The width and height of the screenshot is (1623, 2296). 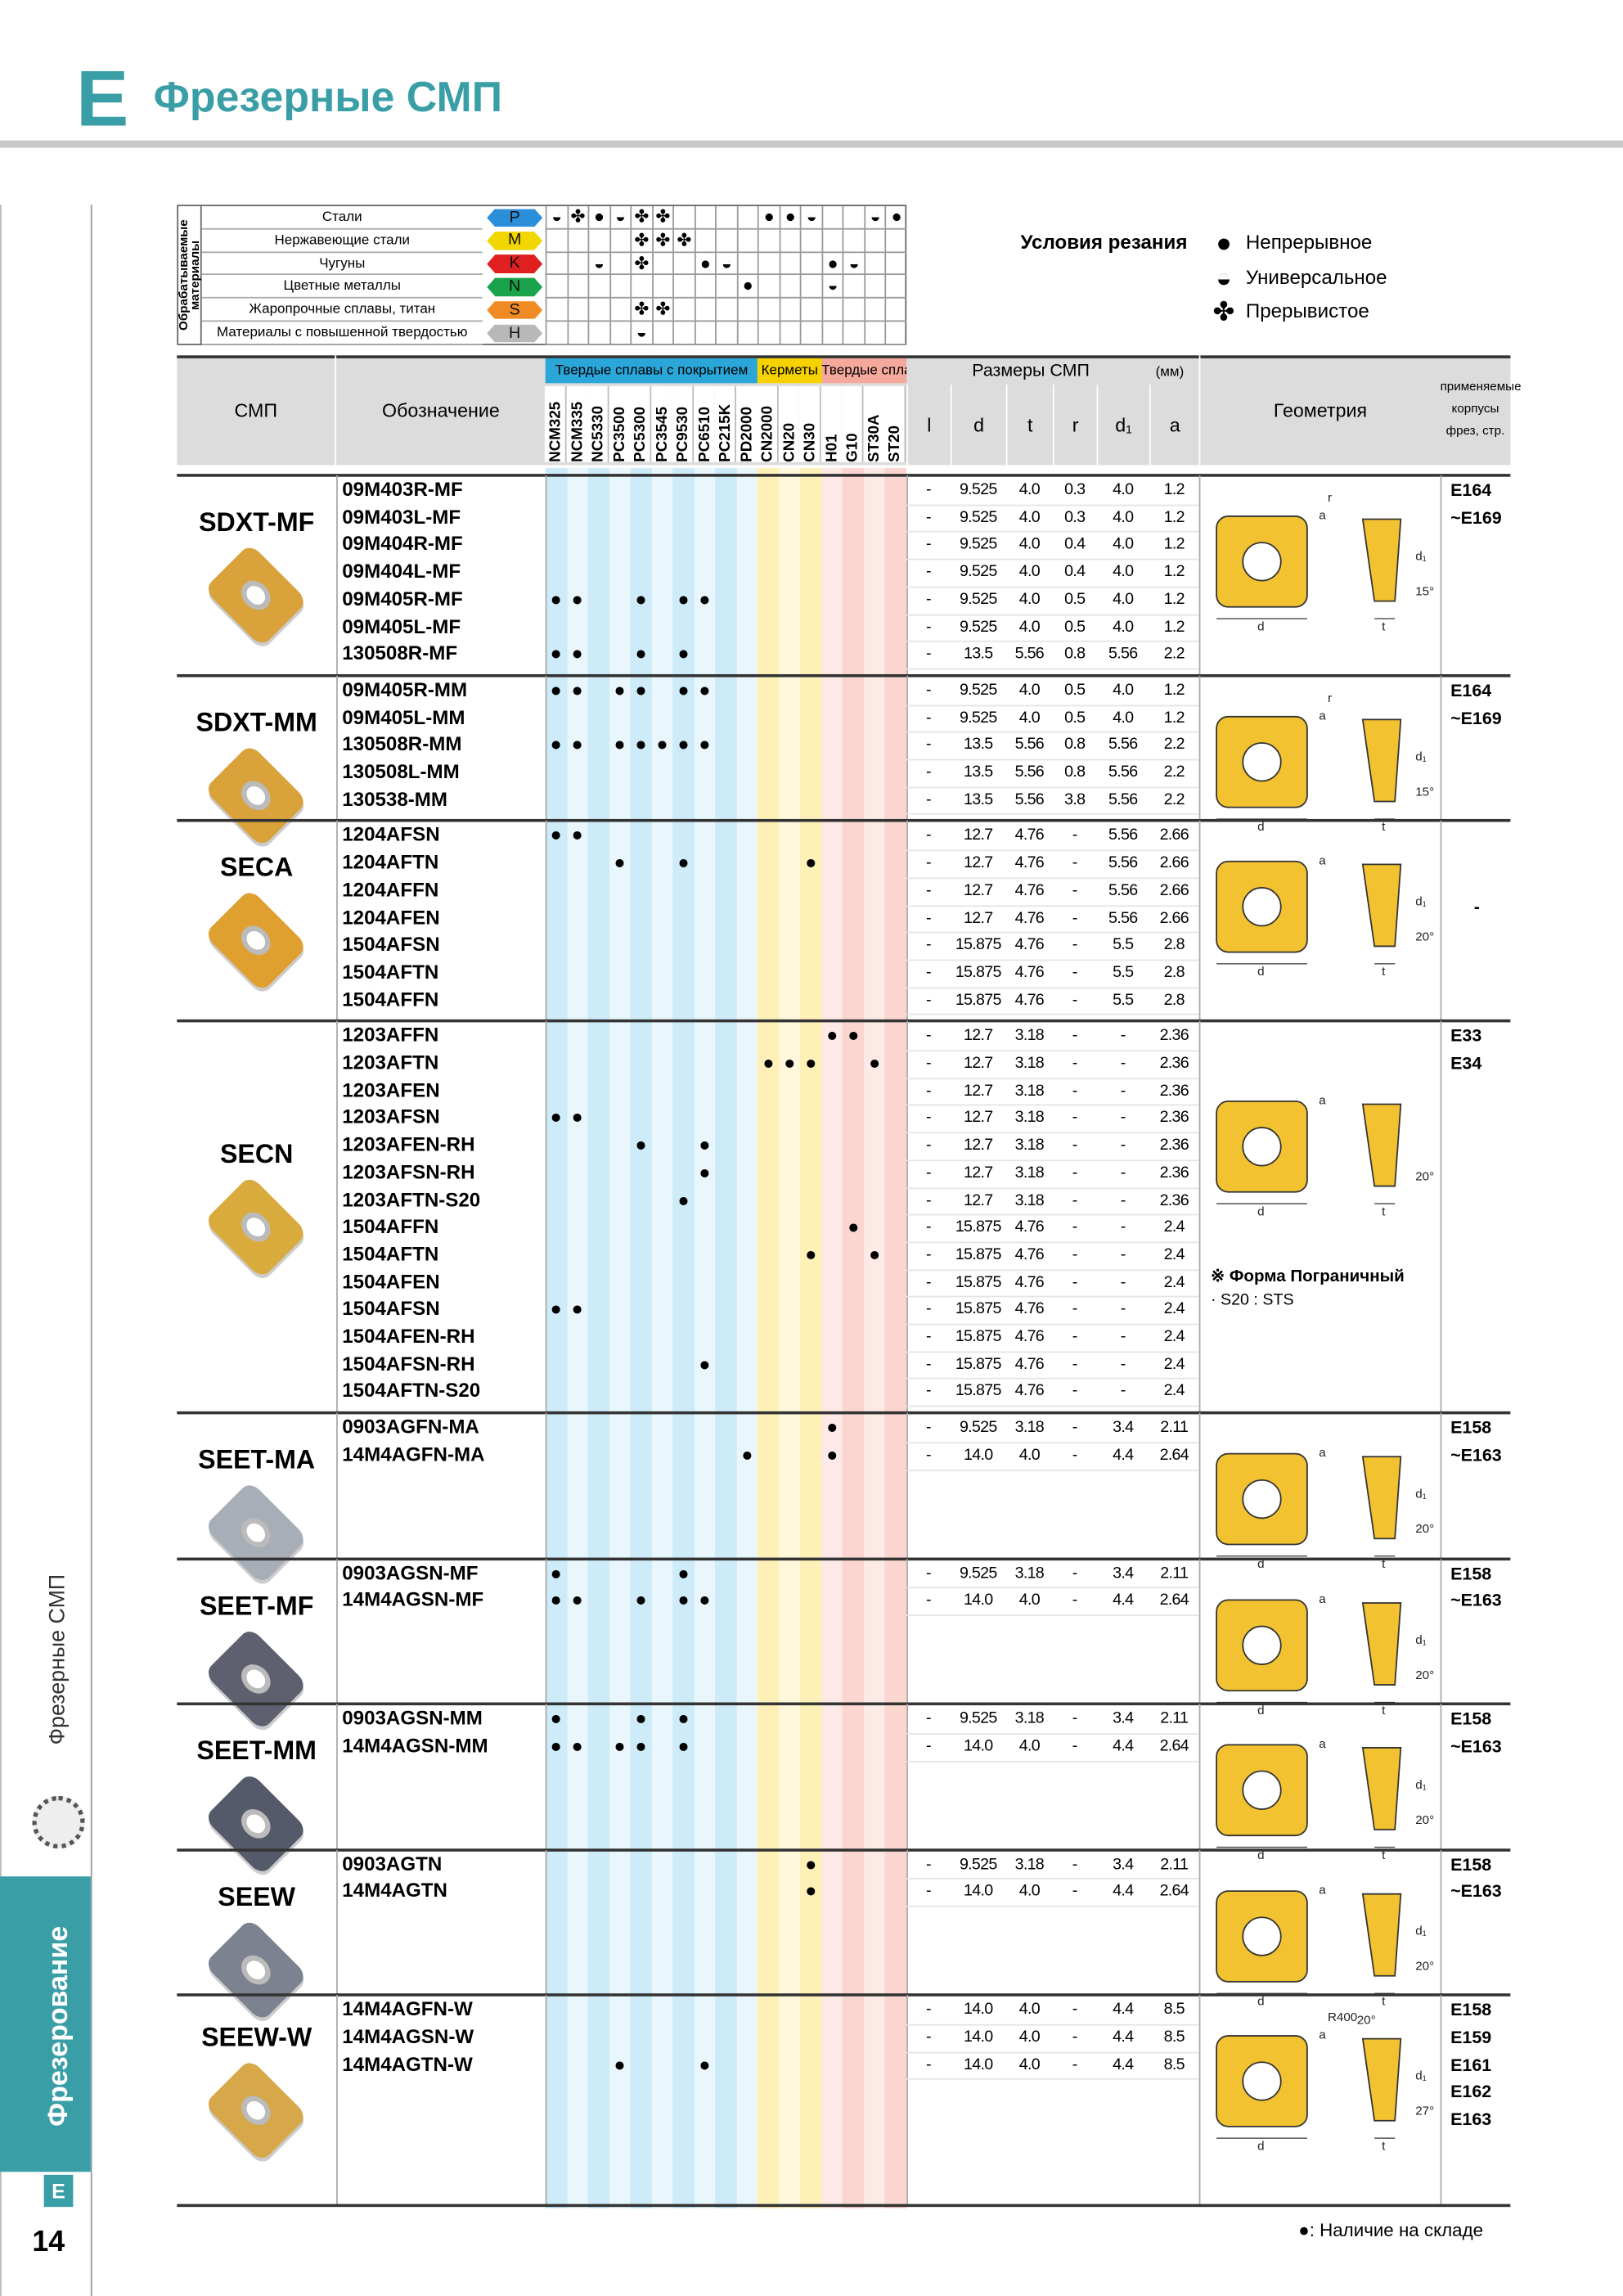 What do you see at coordinates (390, 1035) in the screenshot?
I see `designation: 1203AFFN` at bounding box center [390, 1035].